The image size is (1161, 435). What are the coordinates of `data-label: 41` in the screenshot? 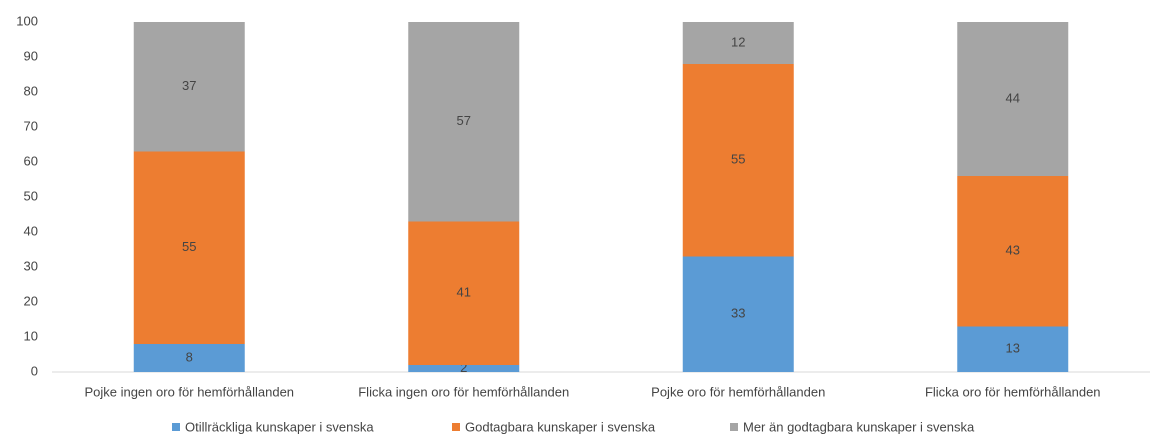 It's located at (464, 292).